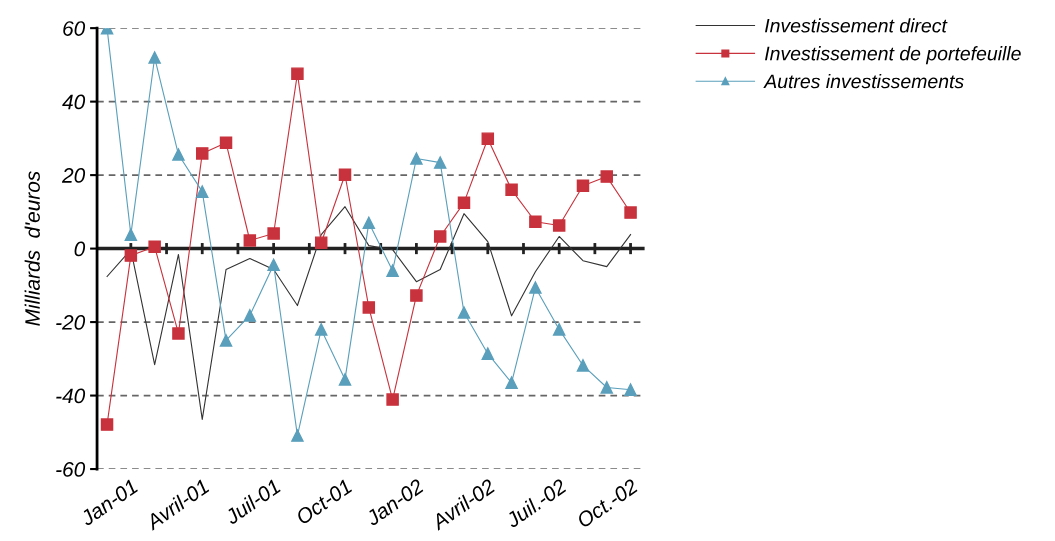 This screenshot has height=541, width=1055. What do you see at coordinates (74, 102) in the screenshot?
I see `y-tick-label: 40` at bounding box center [74, 102].